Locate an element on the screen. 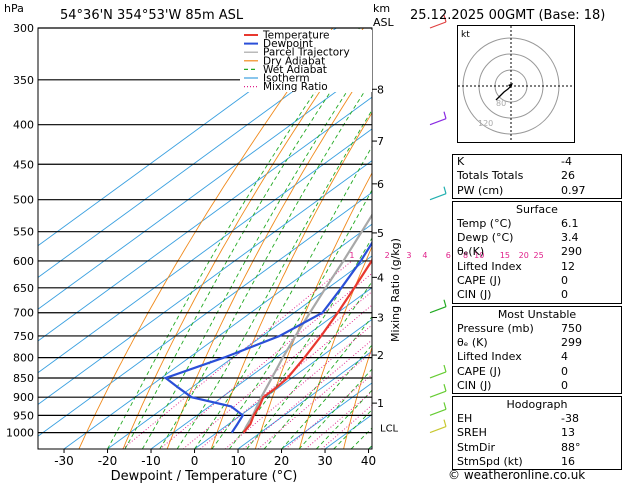 The image size is (629, 486). pressure-tick-label: 950 is located at coordinates (23, 415).